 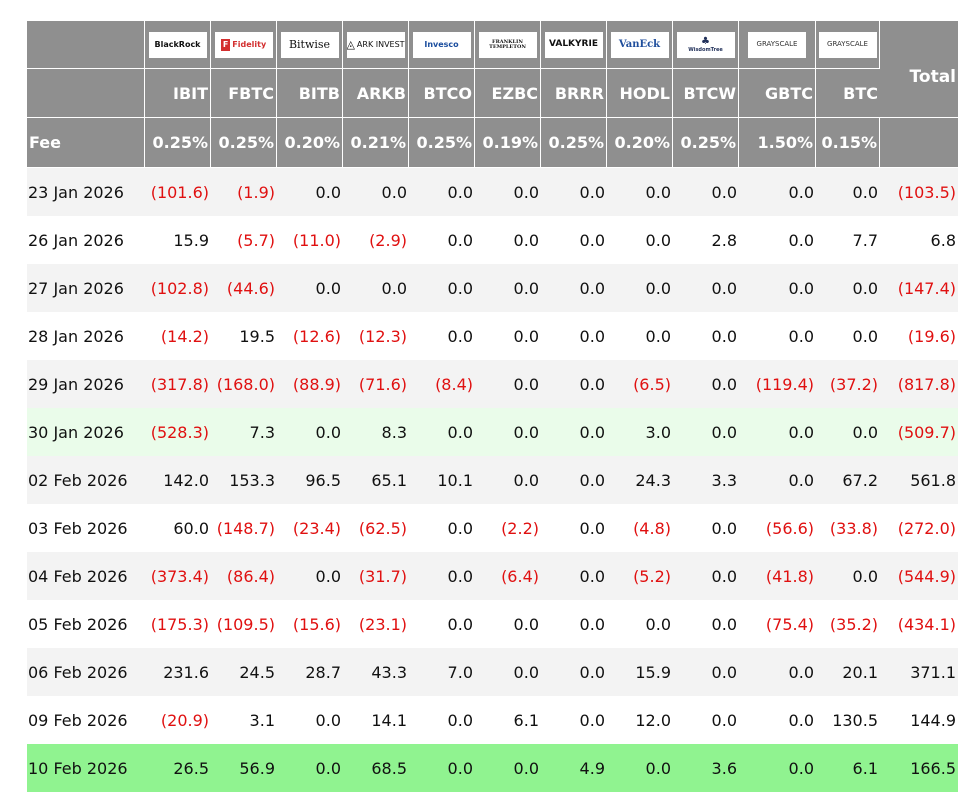 I want to click on flow-cell-arkb: 0.0, so click(x=376, y=192).